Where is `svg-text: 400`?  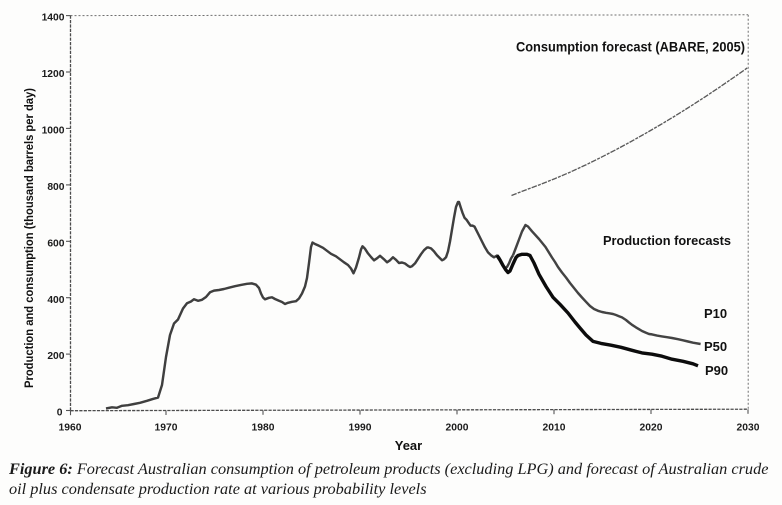 svg-text: 400 is located at coordinates (55, 300).